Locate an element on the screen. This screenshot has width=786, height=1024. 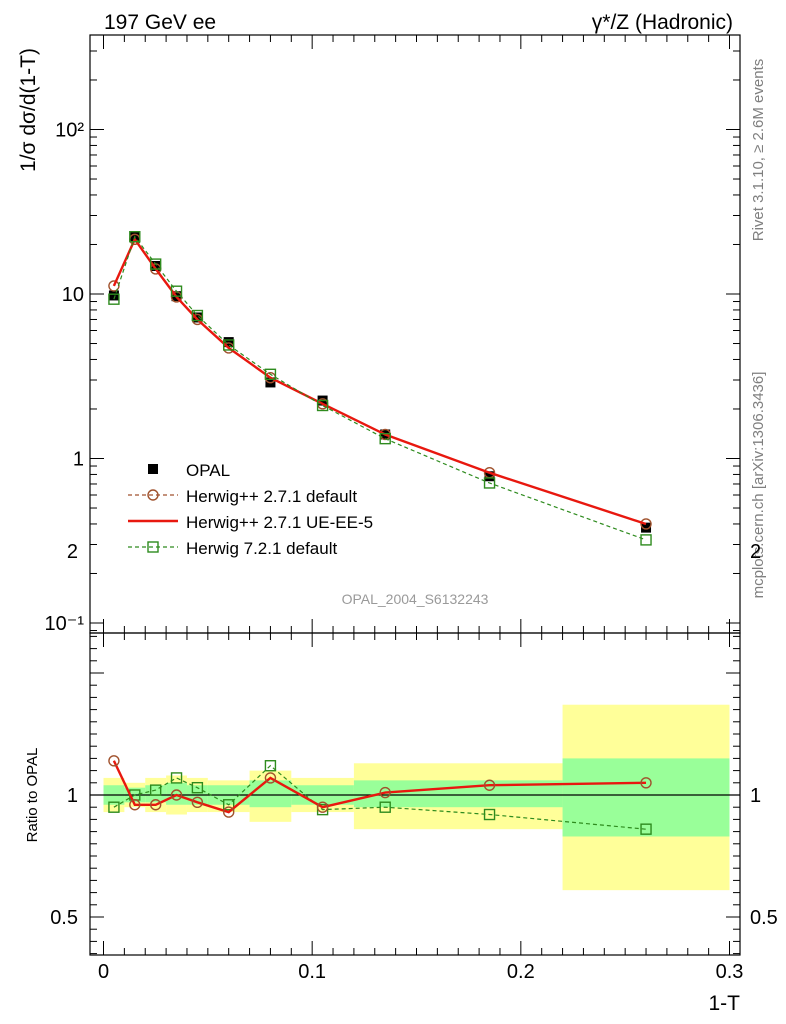
ratio-series-layer is located at coordinates (380, 795).